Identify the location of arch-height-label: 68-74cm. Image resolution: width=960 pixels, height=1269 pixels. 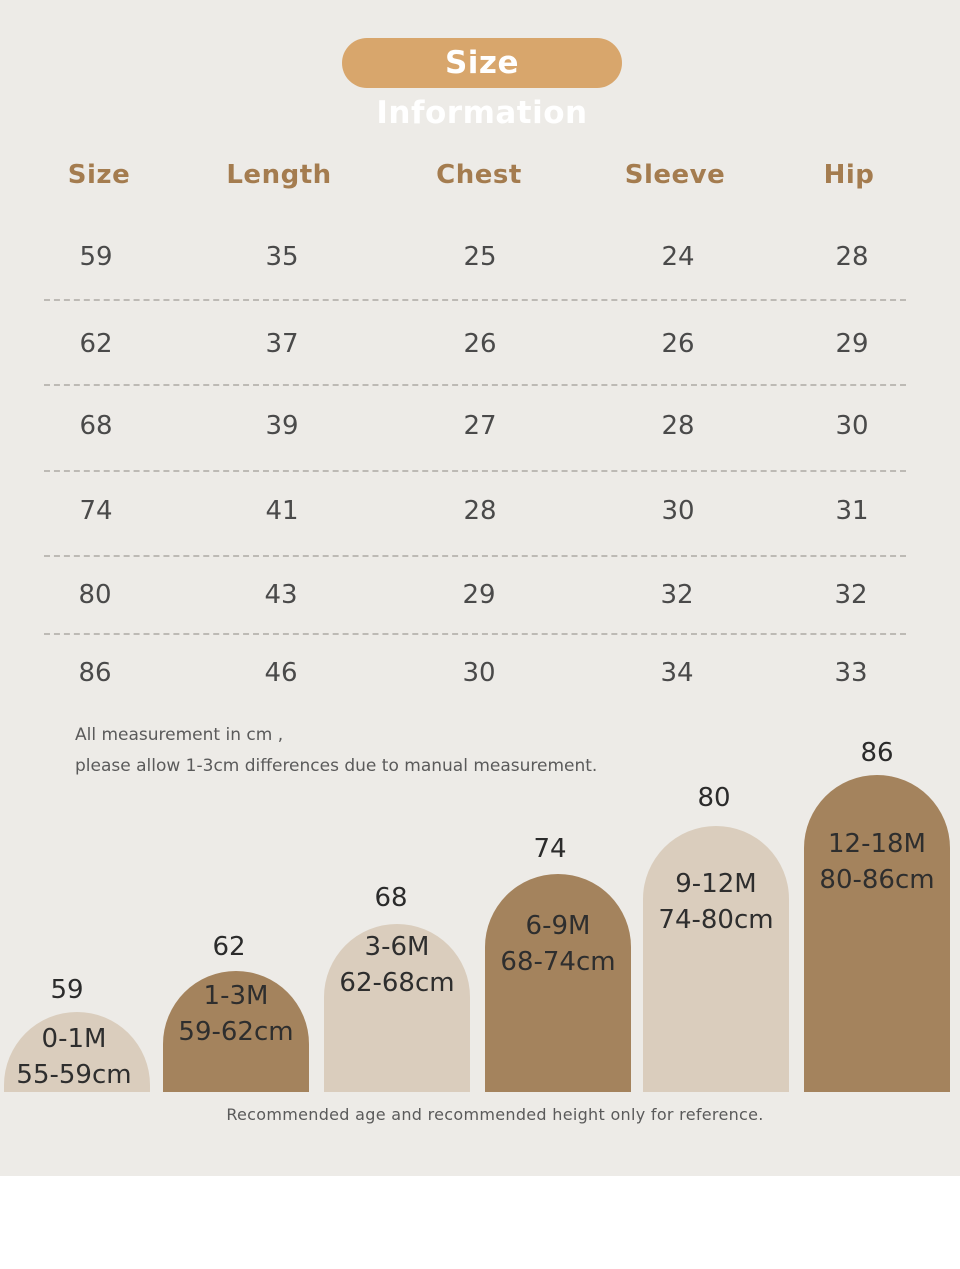
(558, 962).